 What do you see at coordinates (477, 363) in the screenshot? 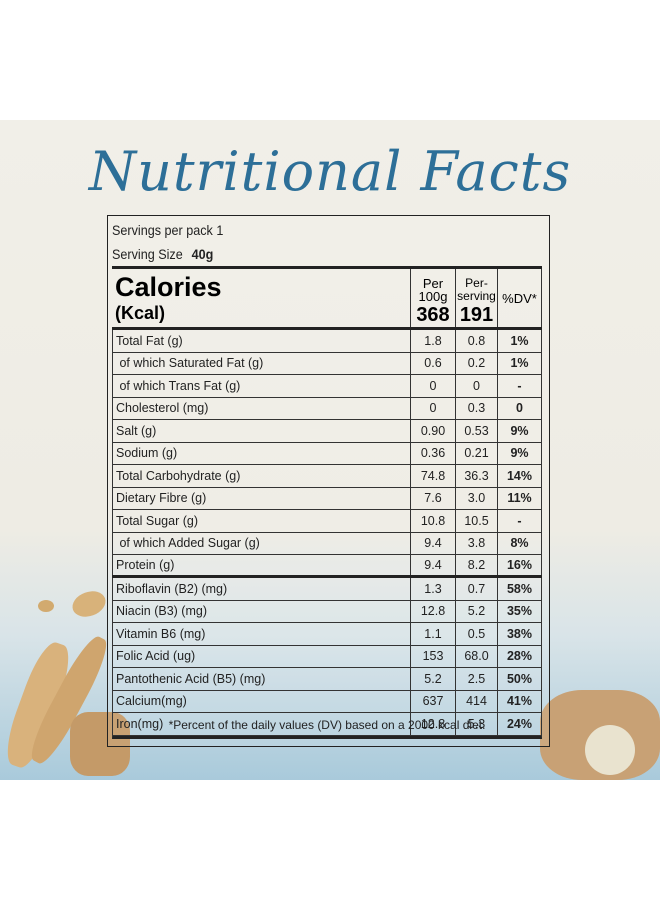
I see `per-serving: 0.2` at bounding box center [477, 363].